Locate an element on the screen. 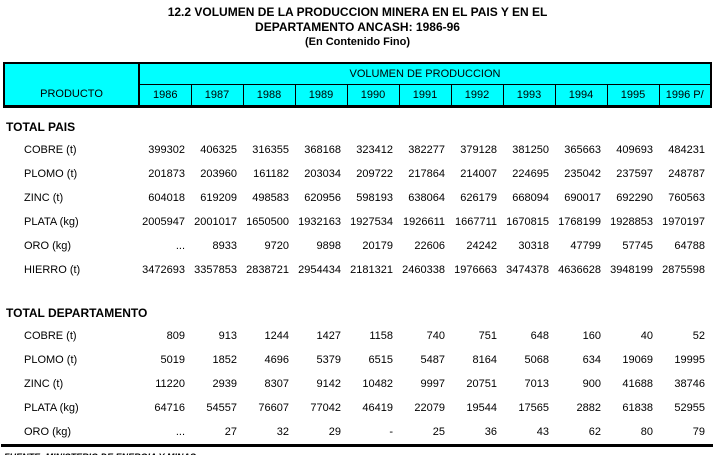 This screenshot has height=455, width=715. value-cell: 29 is located at coordinates (334, 432).